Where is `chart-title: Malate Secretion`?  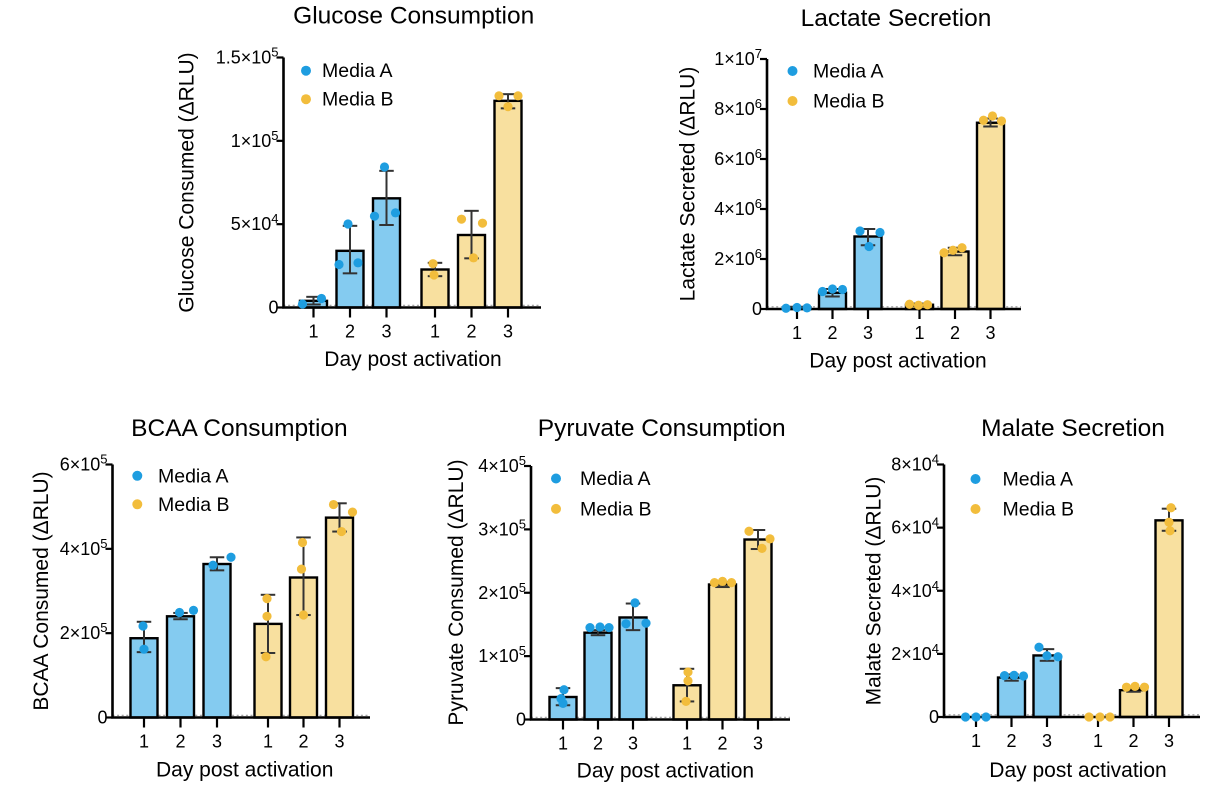 chart-title: Malate Secretion is located at coordinates (1073, 428).